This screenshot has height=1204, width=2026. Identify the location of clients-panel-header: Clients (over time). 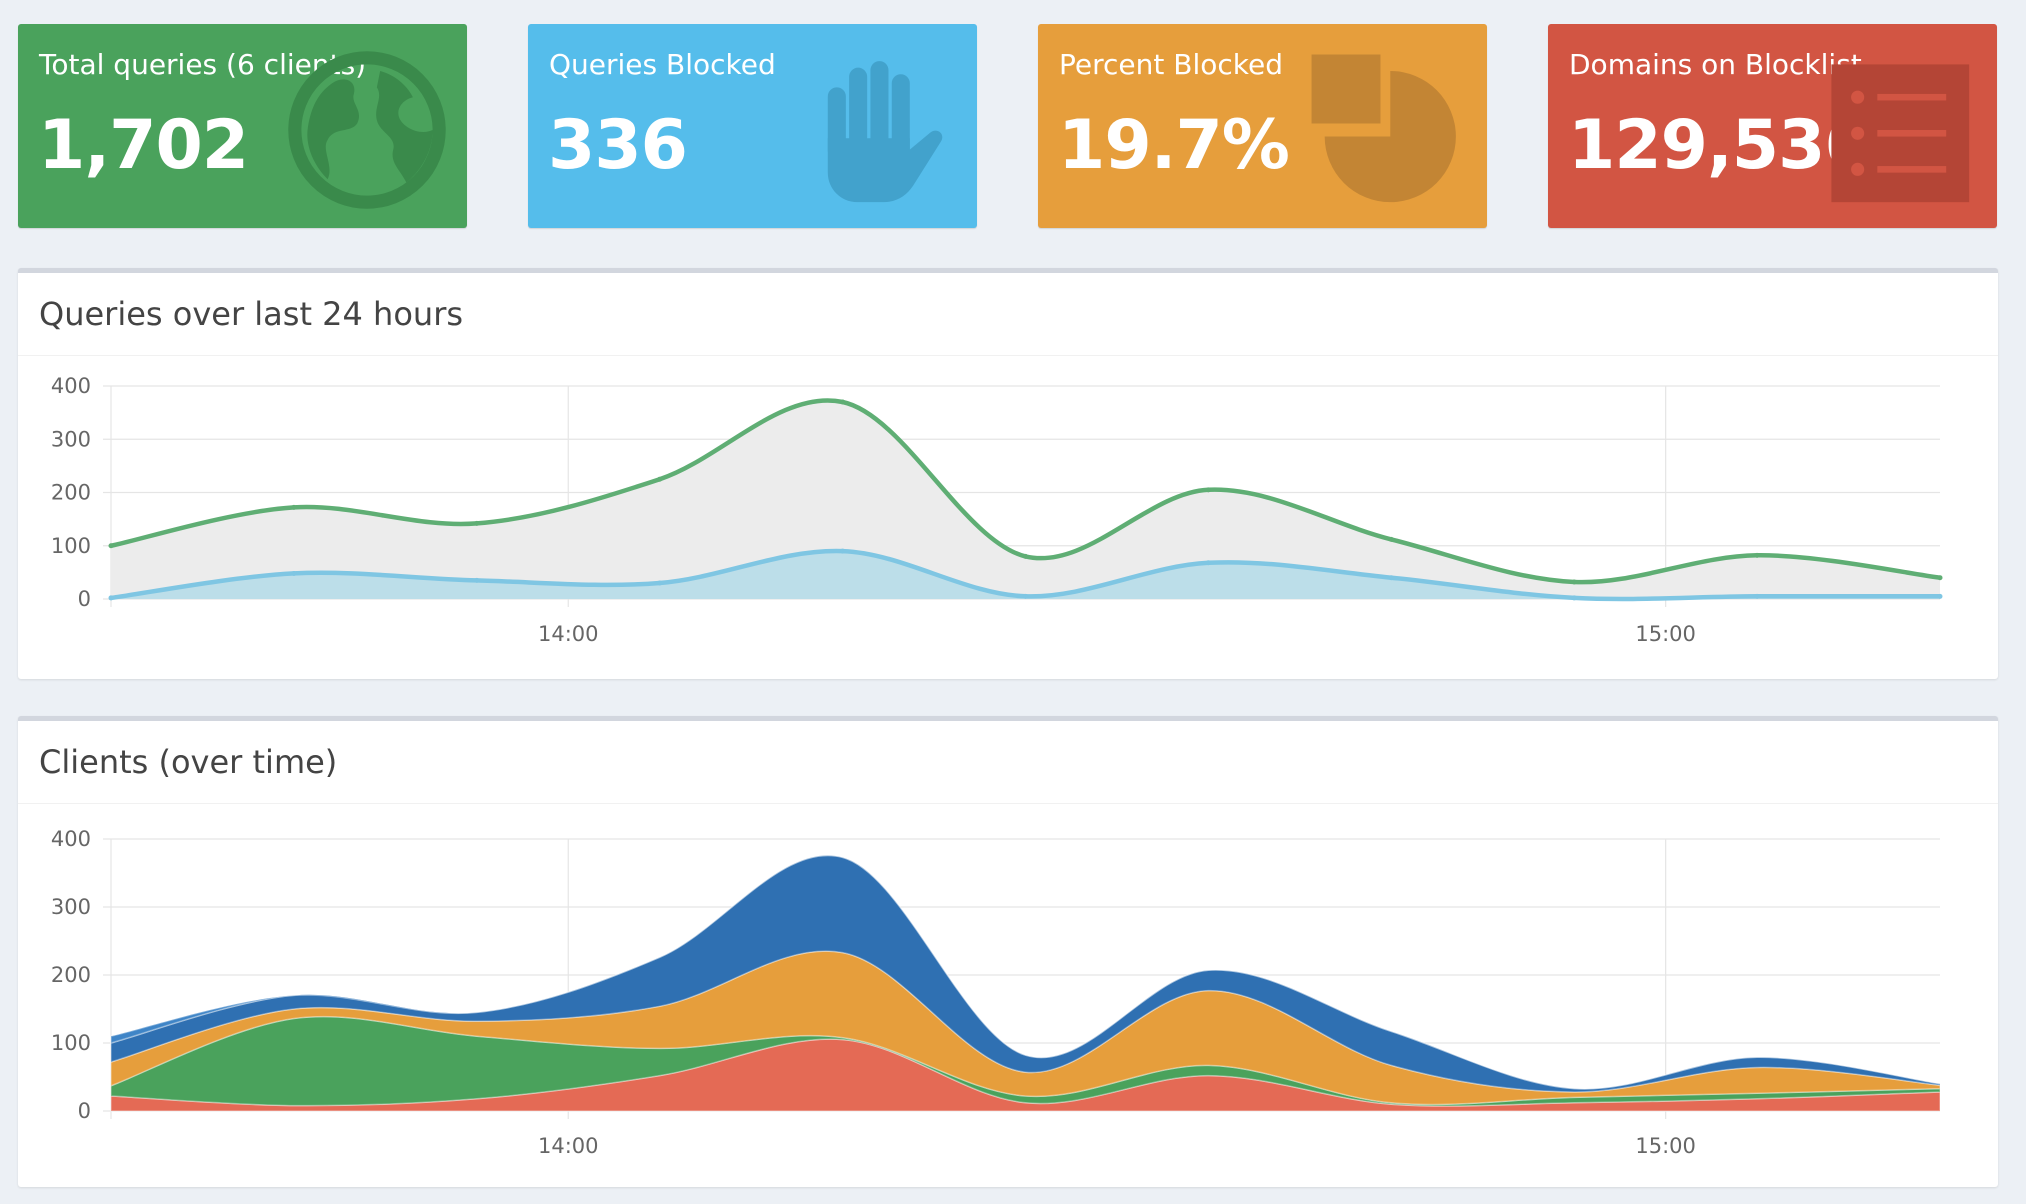
(1008, 762).